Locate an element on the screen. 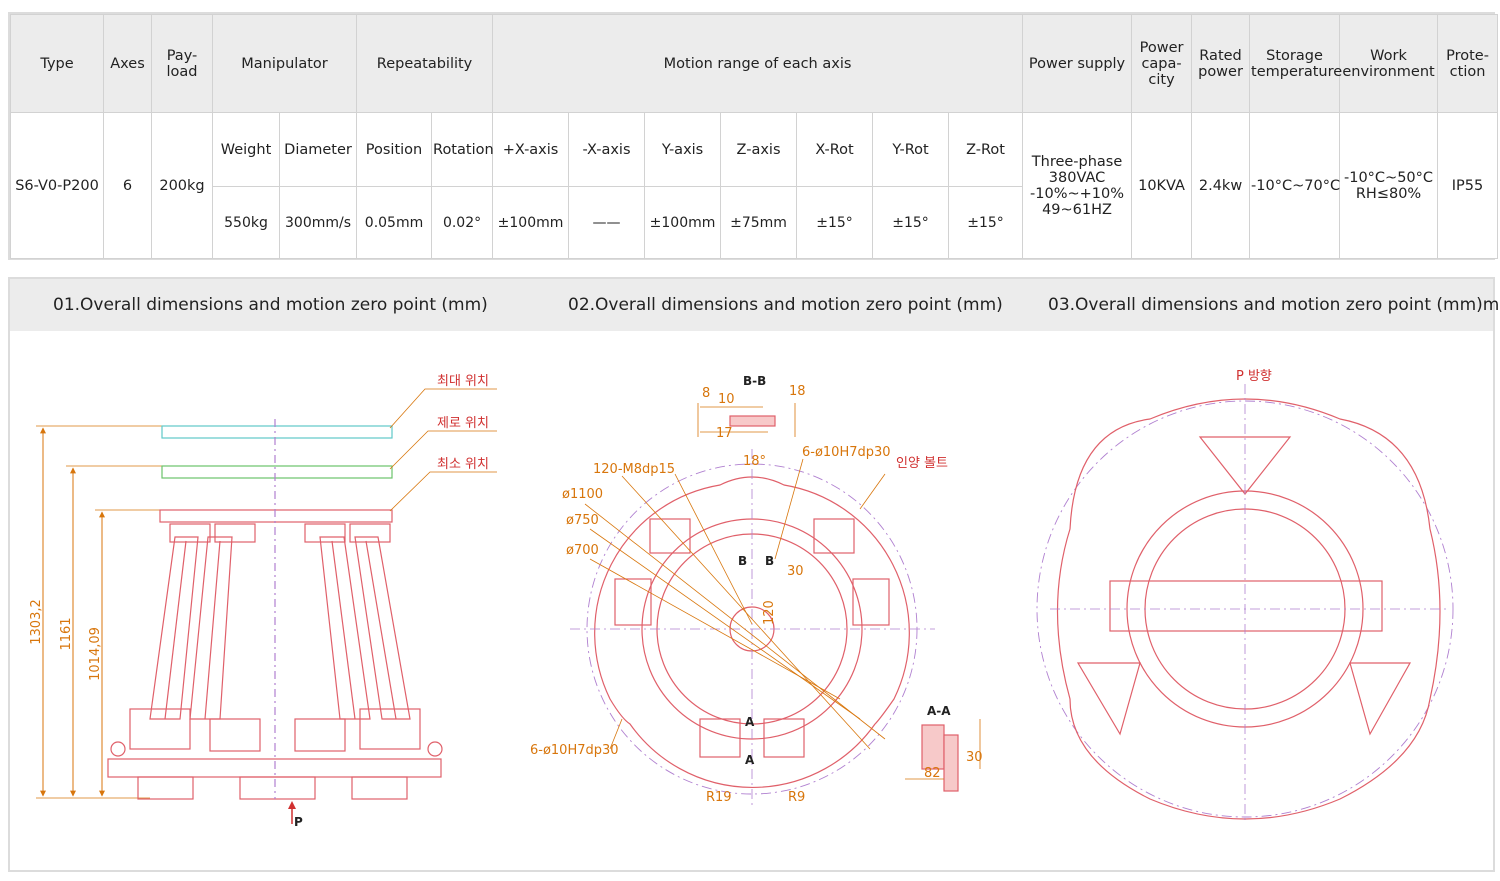 This screenshot has height=881, width=1500. label-holes-left: 6-ø10H7dp30 is located at coordinates (574, 750).